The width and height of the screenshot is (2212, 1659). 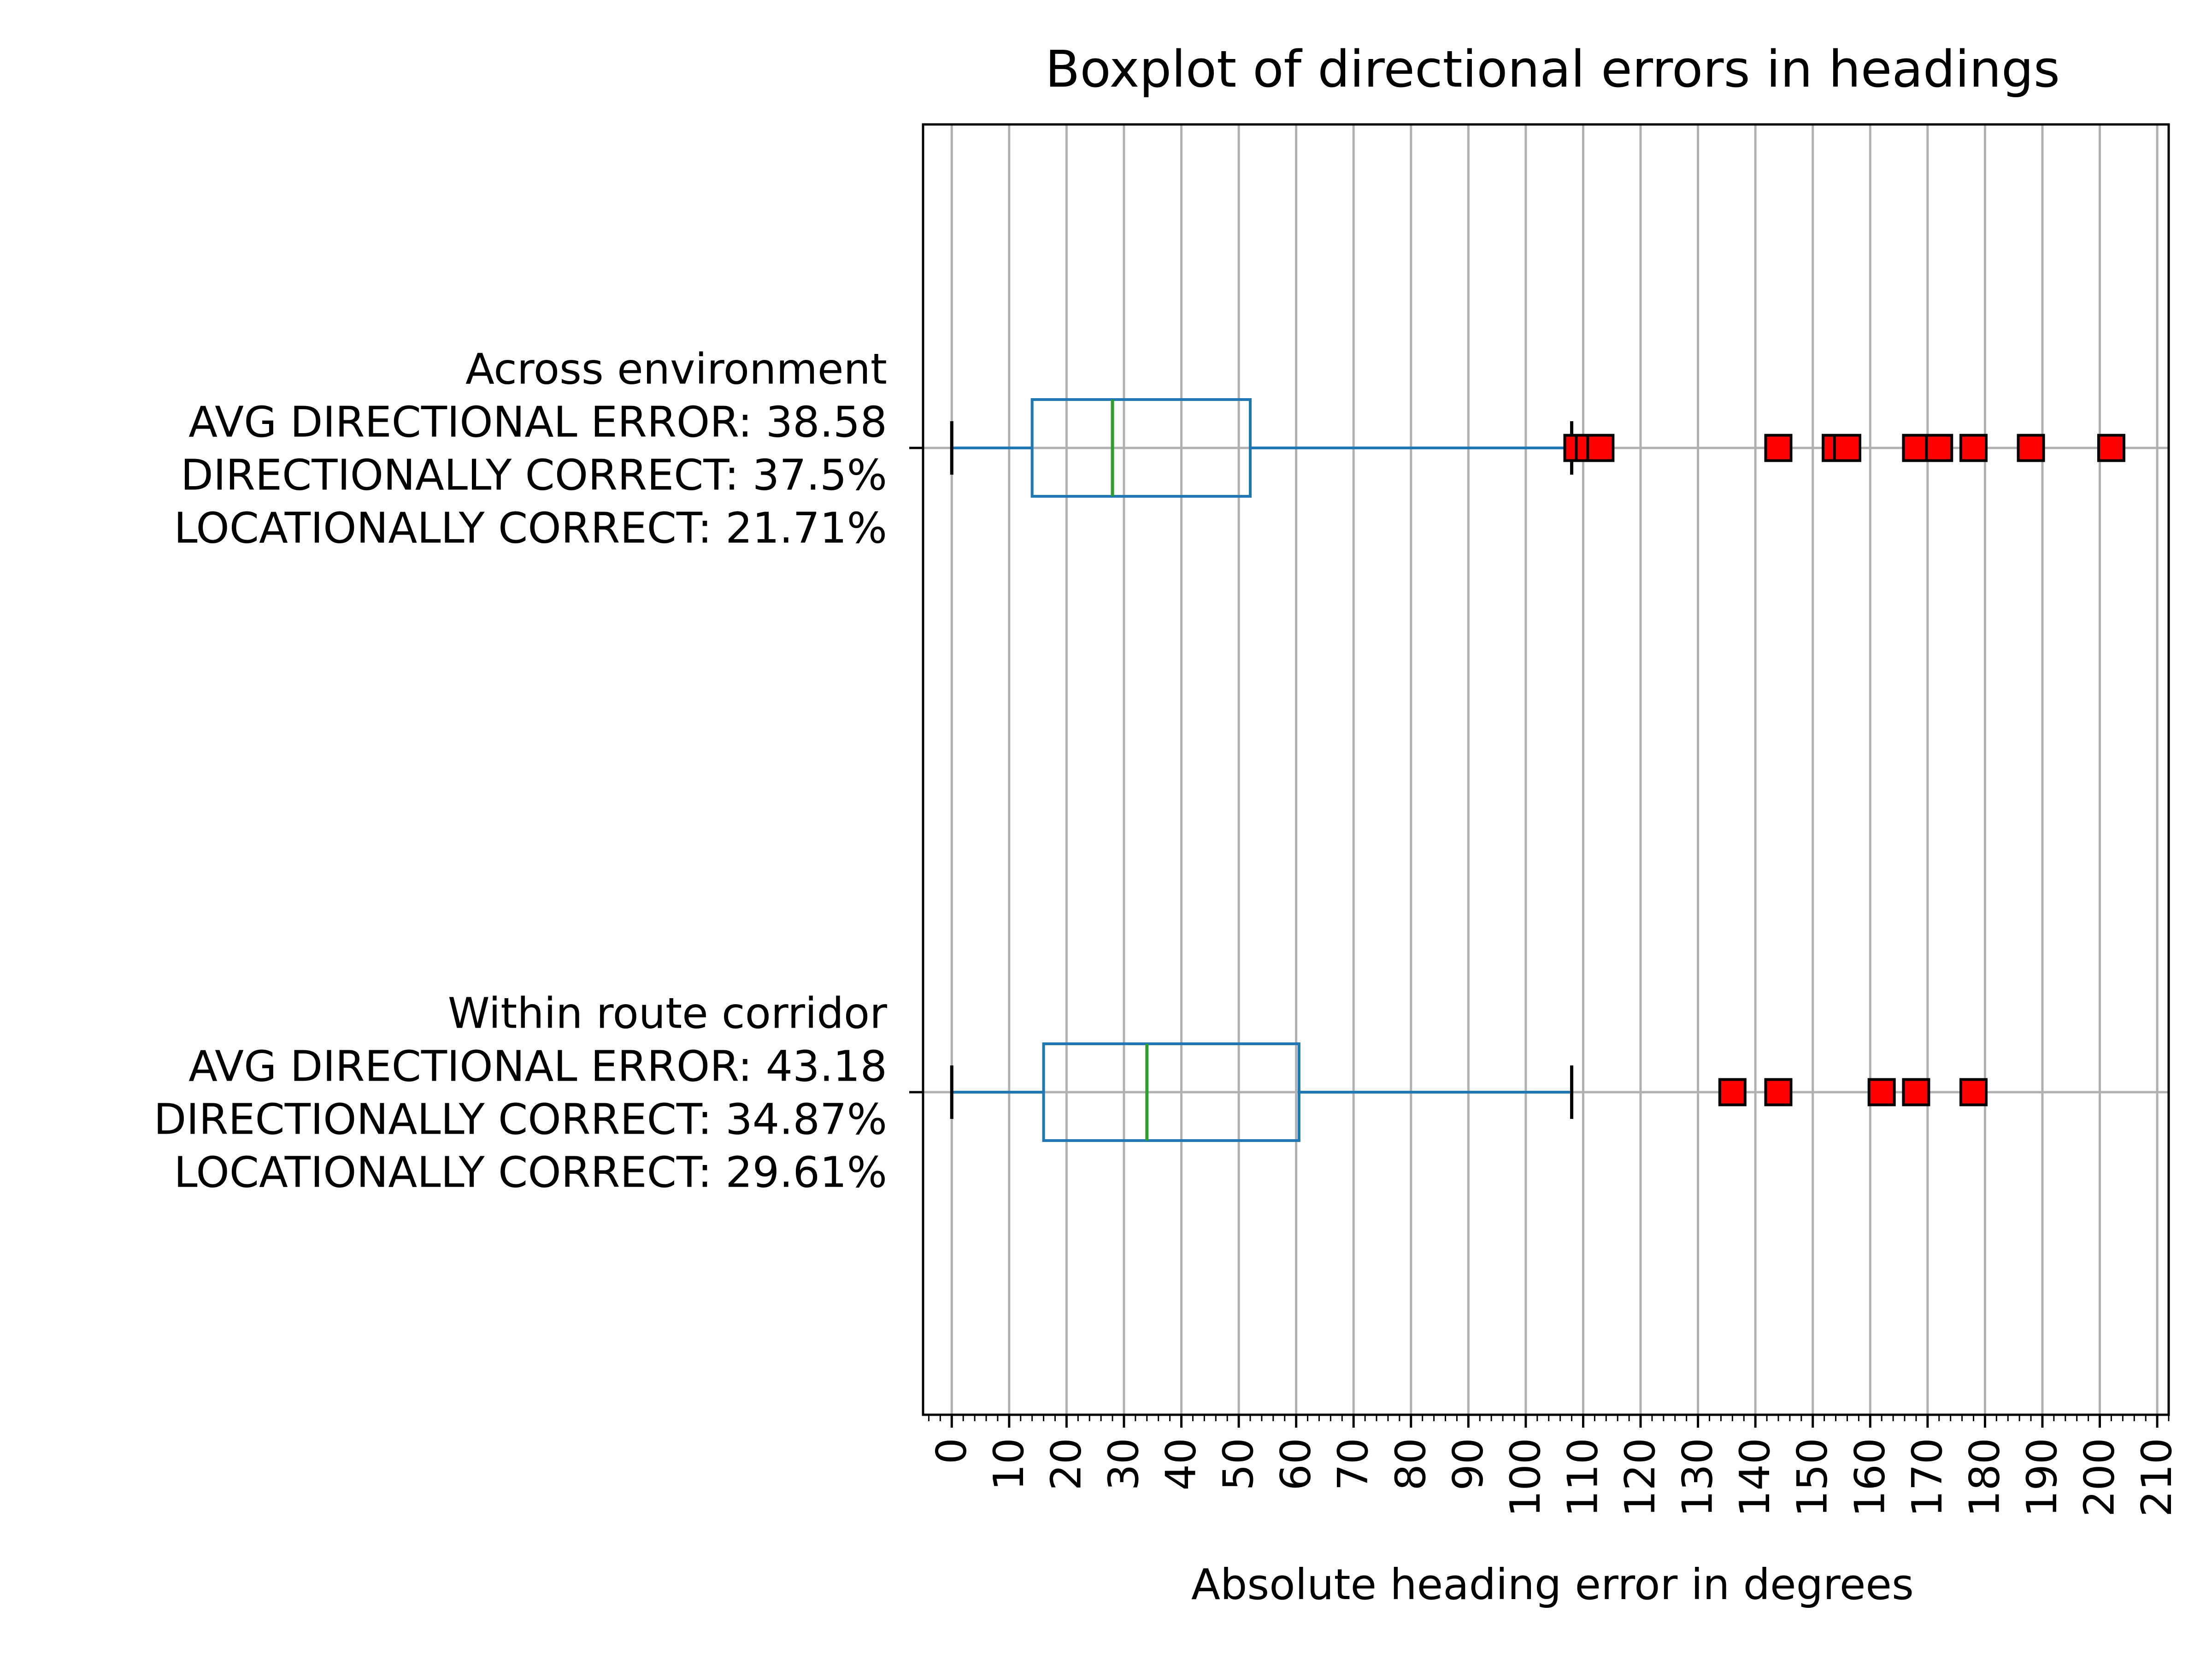 What do you see at coordinates (537, 422) in the screenshot?
I see `y-tick-label-line: AVG DIRECTIONAL ERROR: 38.58` at bounding box center [537, 422].